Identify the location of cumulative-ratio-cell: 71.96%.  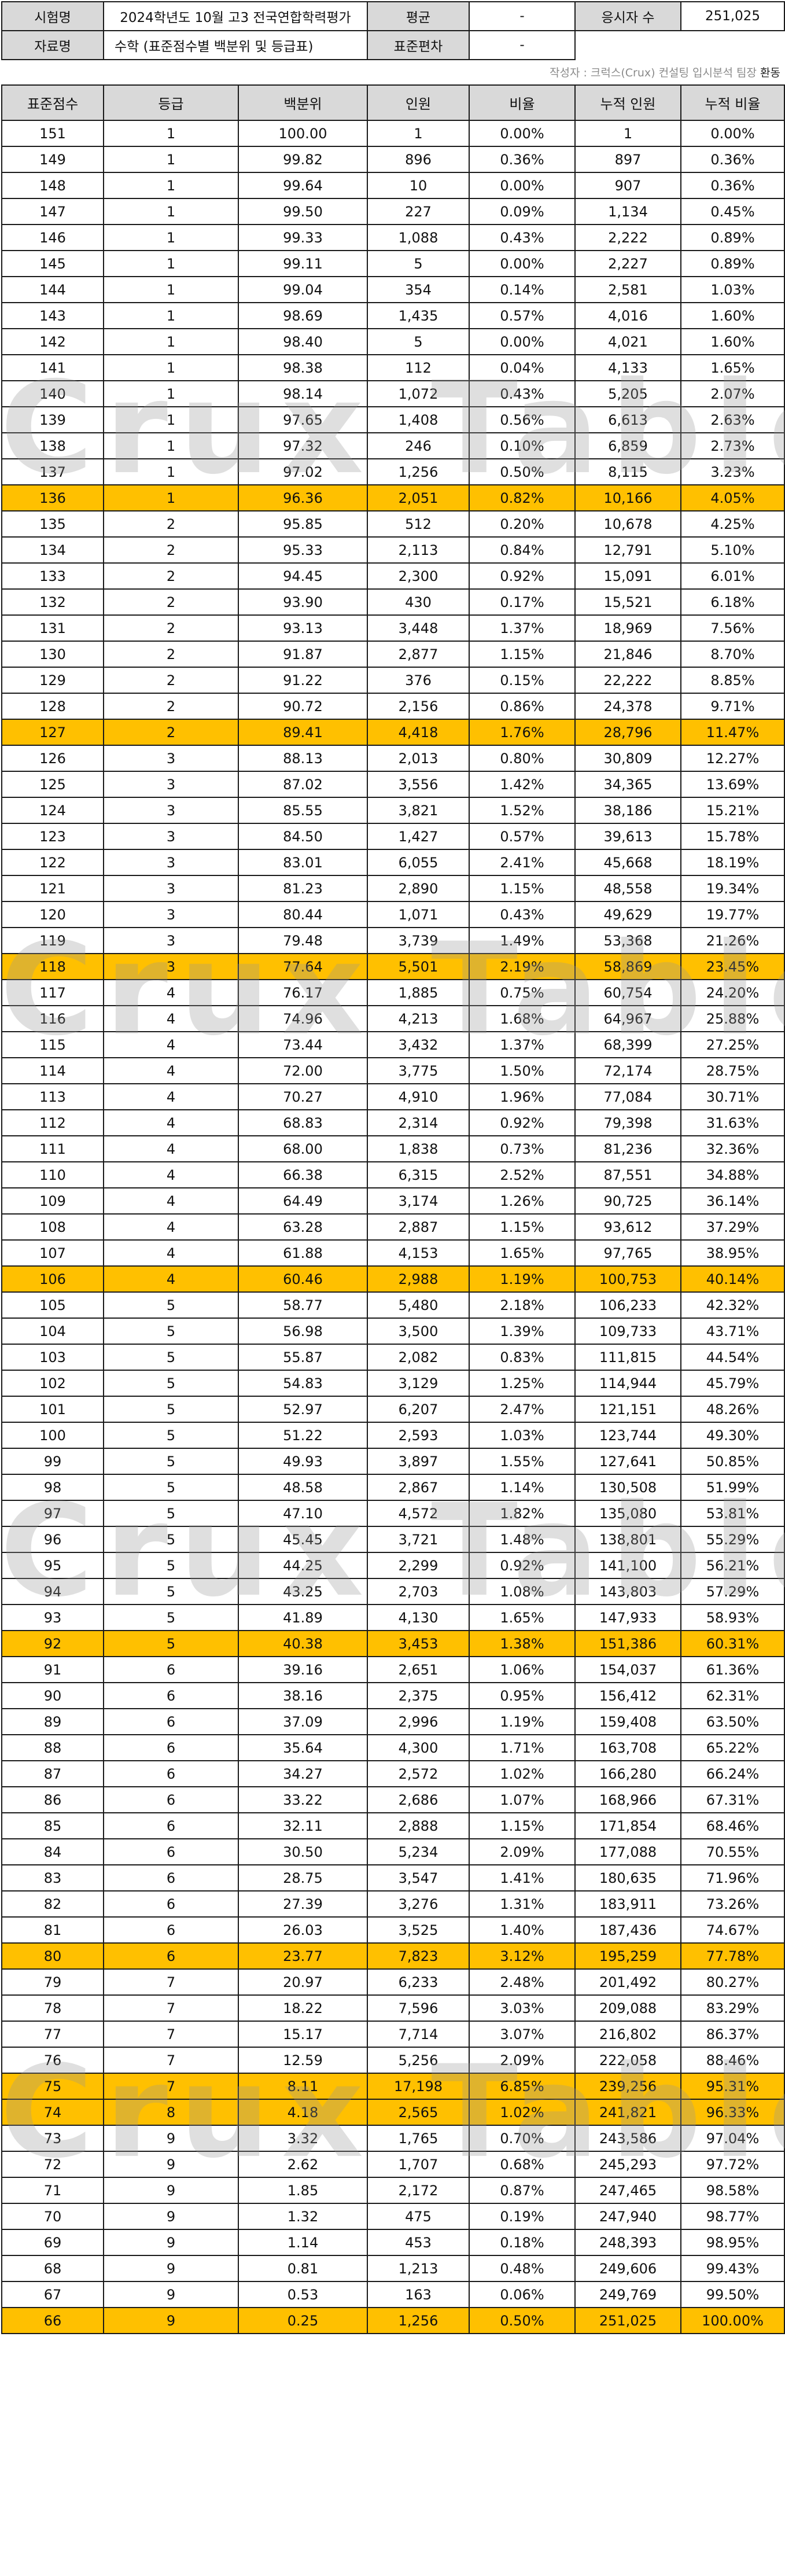
(732, 1877).